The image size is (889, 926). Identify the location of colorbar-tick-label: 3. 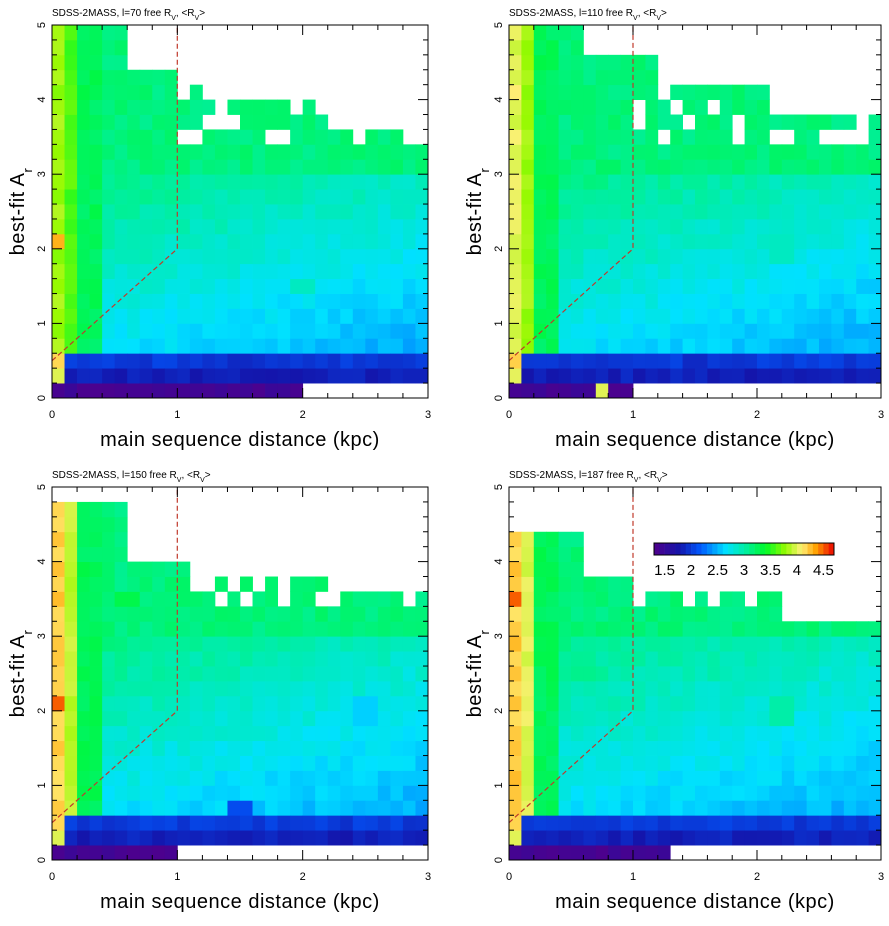
(744, 570).